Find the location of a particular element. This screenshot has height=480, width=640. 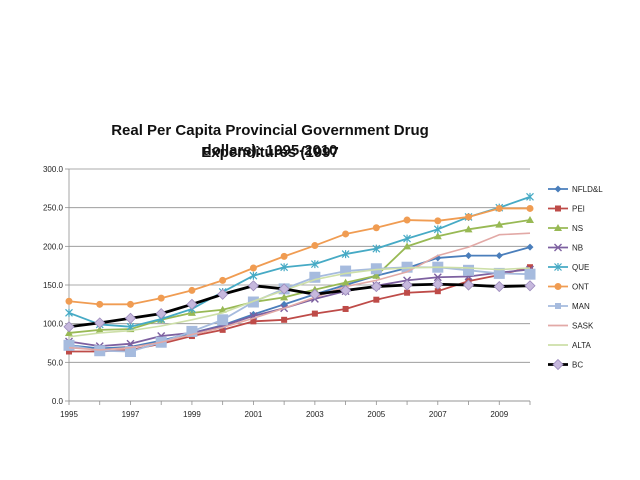

y-tick-label: 200.0 is located at coordinates (53, 246).